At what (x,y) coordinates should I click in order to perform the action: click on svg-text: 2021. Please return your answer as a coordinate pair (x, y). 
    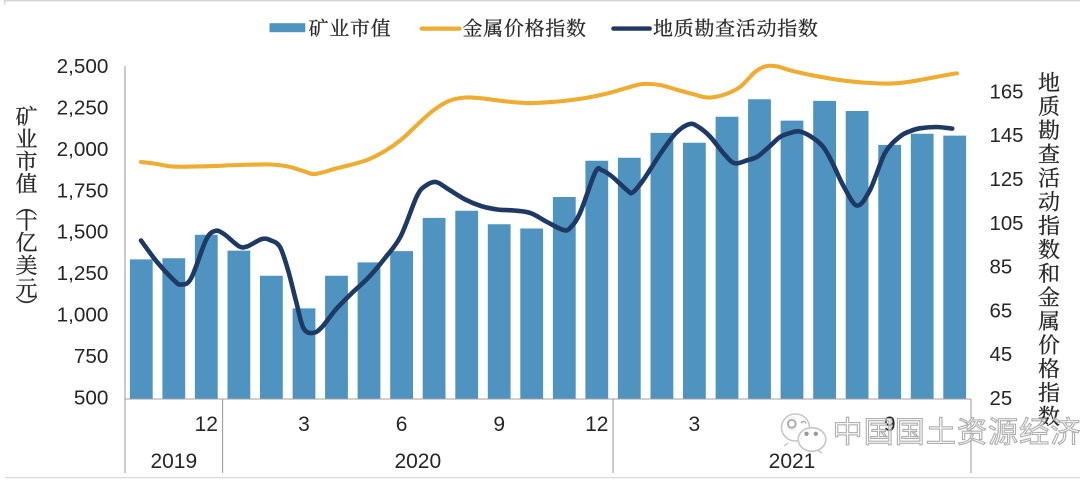
    Looking at the image, I should click on (792, 461).